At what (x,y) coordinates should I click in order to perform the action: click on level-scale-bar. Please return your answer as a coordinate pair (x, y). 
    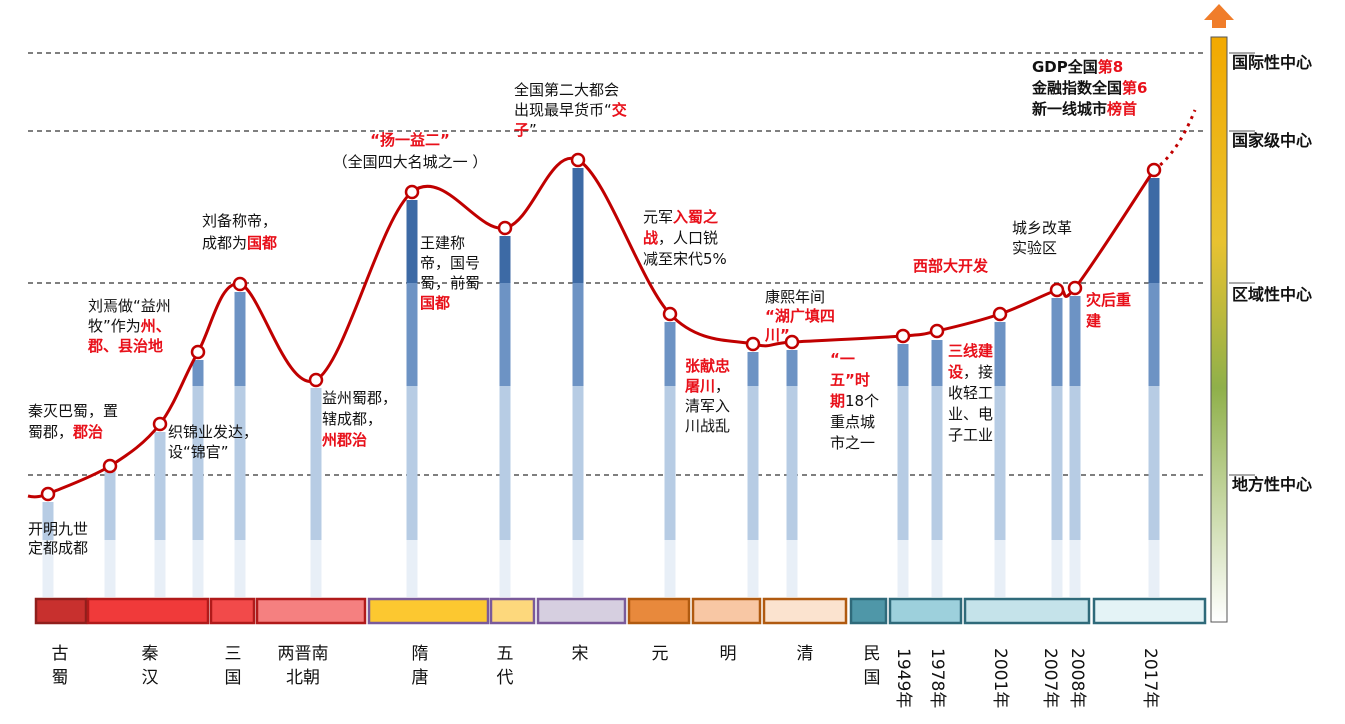
    Looking at the image, I should click on (1219, 329).